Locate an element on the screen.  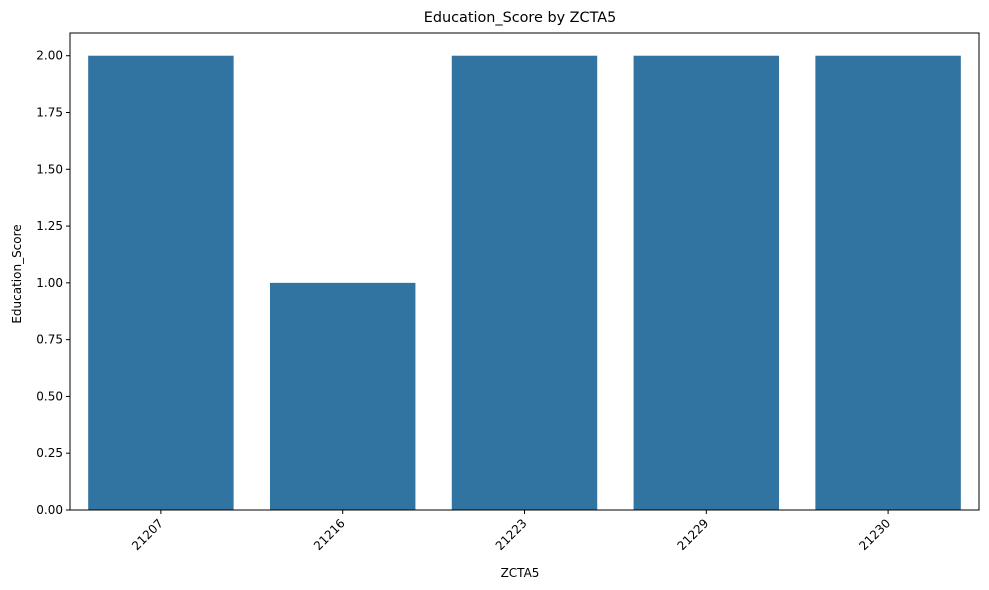
x-axis: 21207 21216 21223 21229 21230 is located at coordinates (511, 531).